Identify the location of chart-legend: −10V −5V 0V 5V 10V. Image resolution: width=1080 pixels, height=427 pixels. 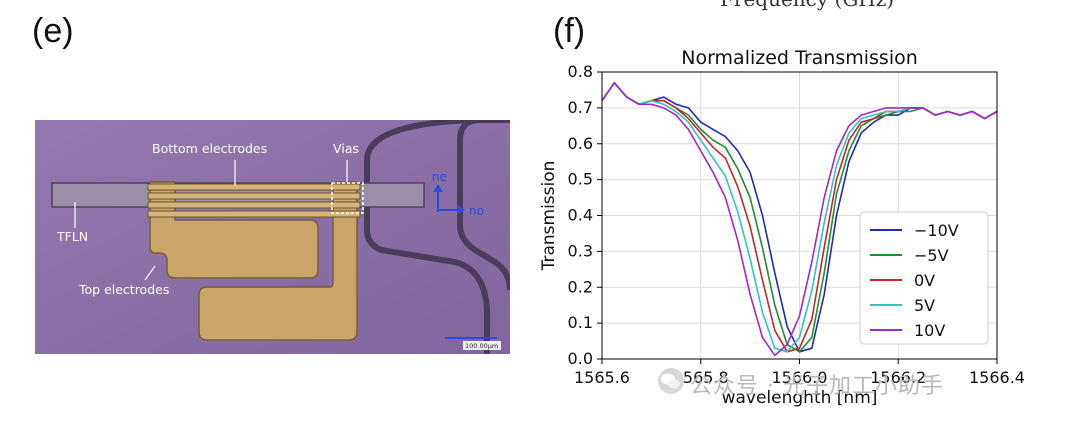
(924, 278).